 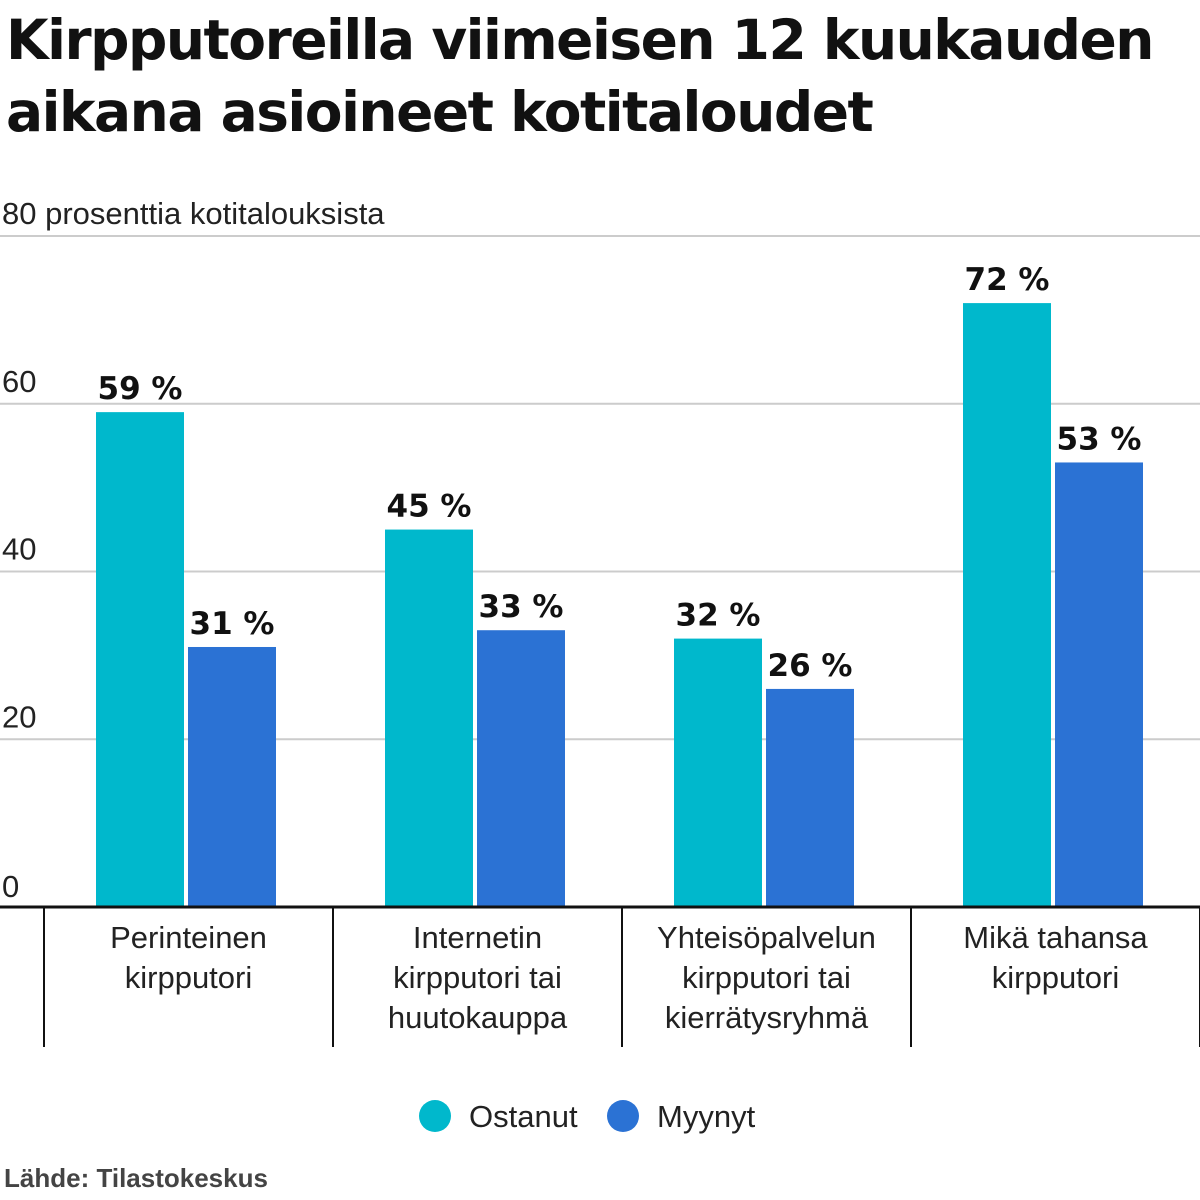 What do you see at coordinates (478, 1017) in the screenshot?
I see `category-label: huutokauppa` at bounding box center [478, 1017].